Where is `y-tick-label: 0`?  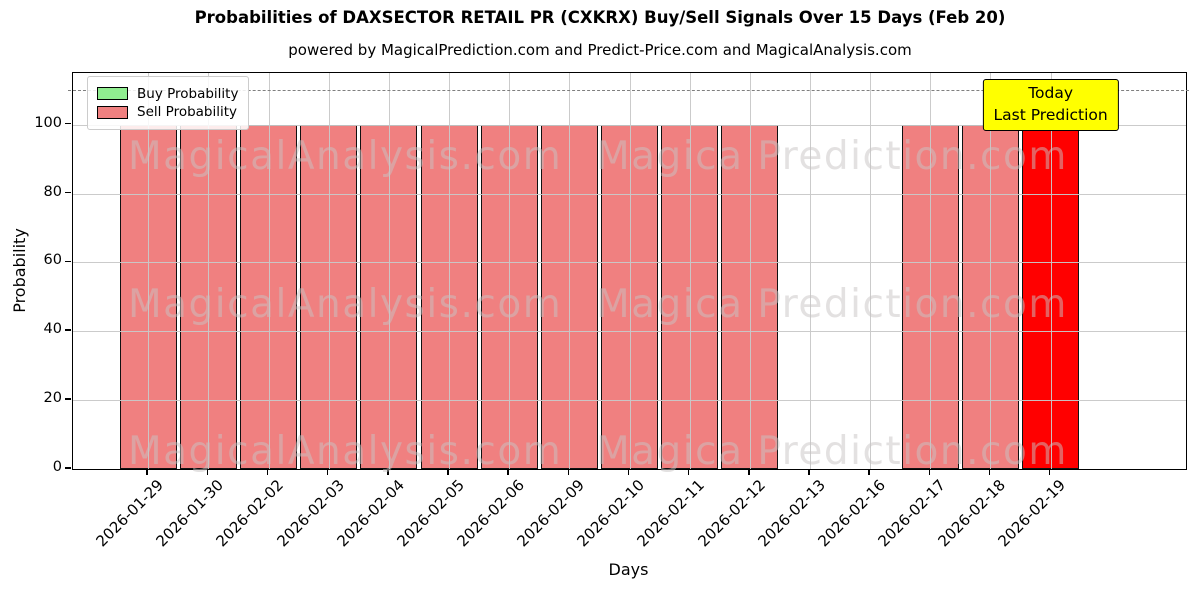
y-tick-label: 0 is located at coordinates (57, 467).